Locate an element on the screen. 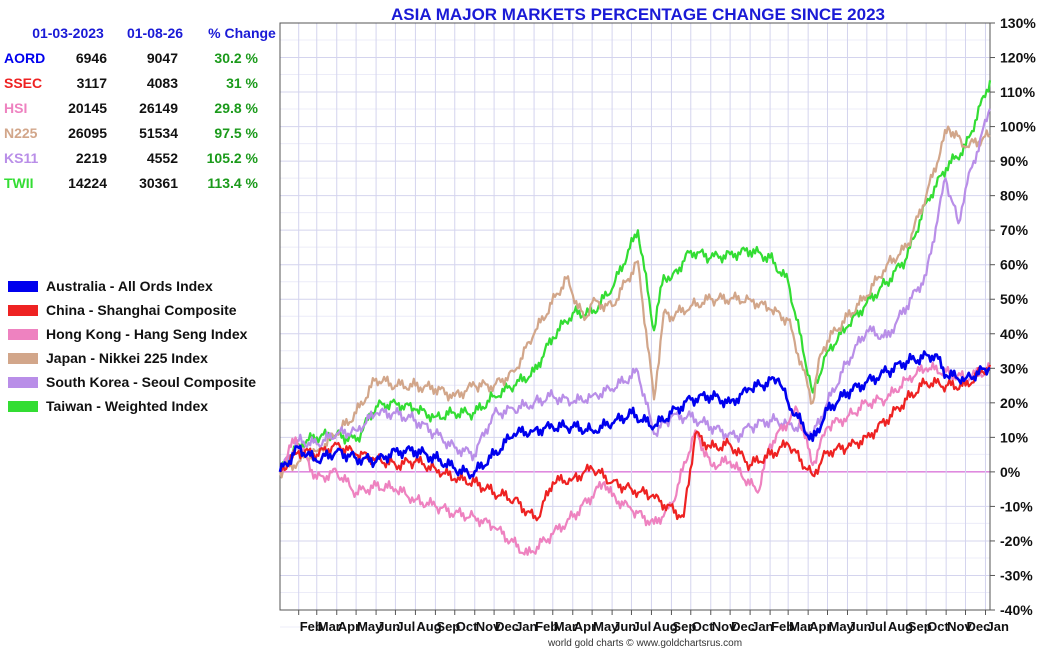 The image size is (1050, 650). table-row-start: 26095 is located at coordinates (87, 133).